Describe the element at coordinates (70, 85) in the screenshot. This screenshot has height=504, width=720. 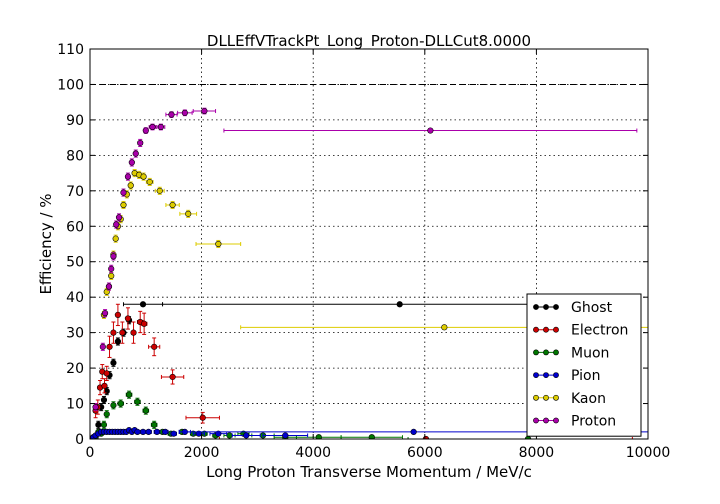
I see `y-tick-label: 100` at that location.